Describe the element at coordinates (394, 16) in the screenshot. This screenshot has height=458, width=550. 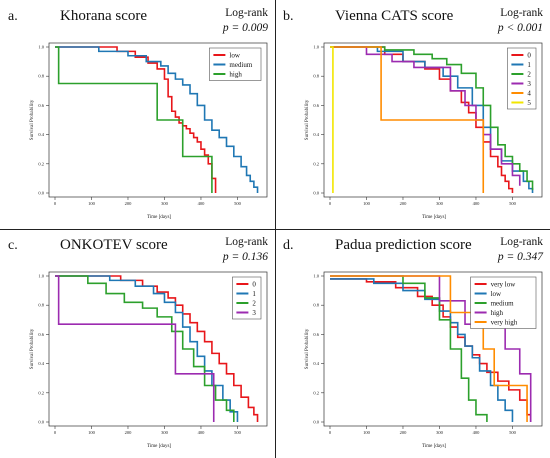
I see `chart-title: Vienna CATS score` at that location.